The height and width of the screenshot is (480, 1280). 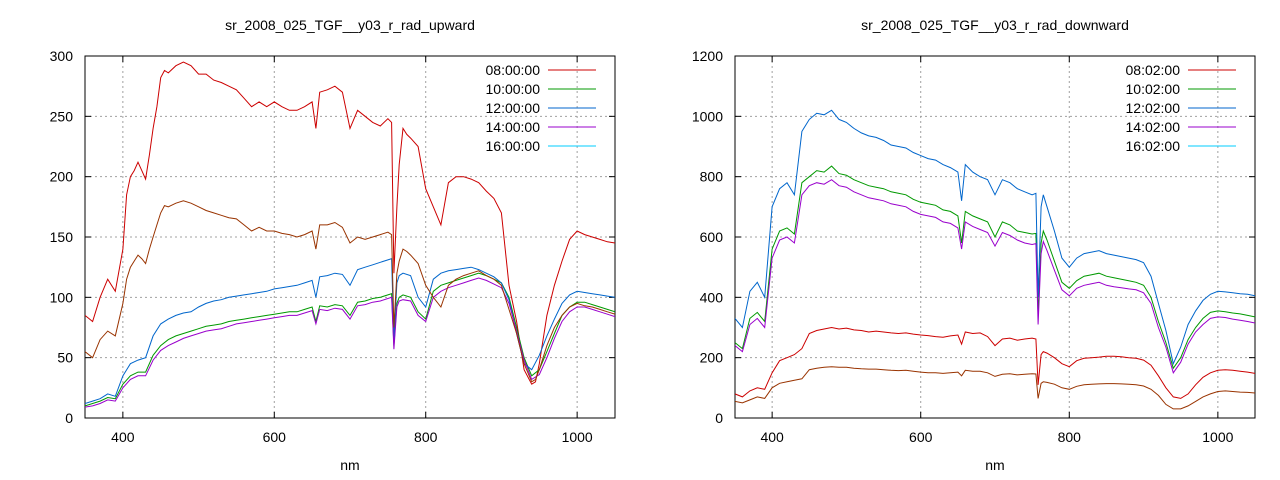 I want to click on y-tick-label: 250, so click(x=62, y=116).